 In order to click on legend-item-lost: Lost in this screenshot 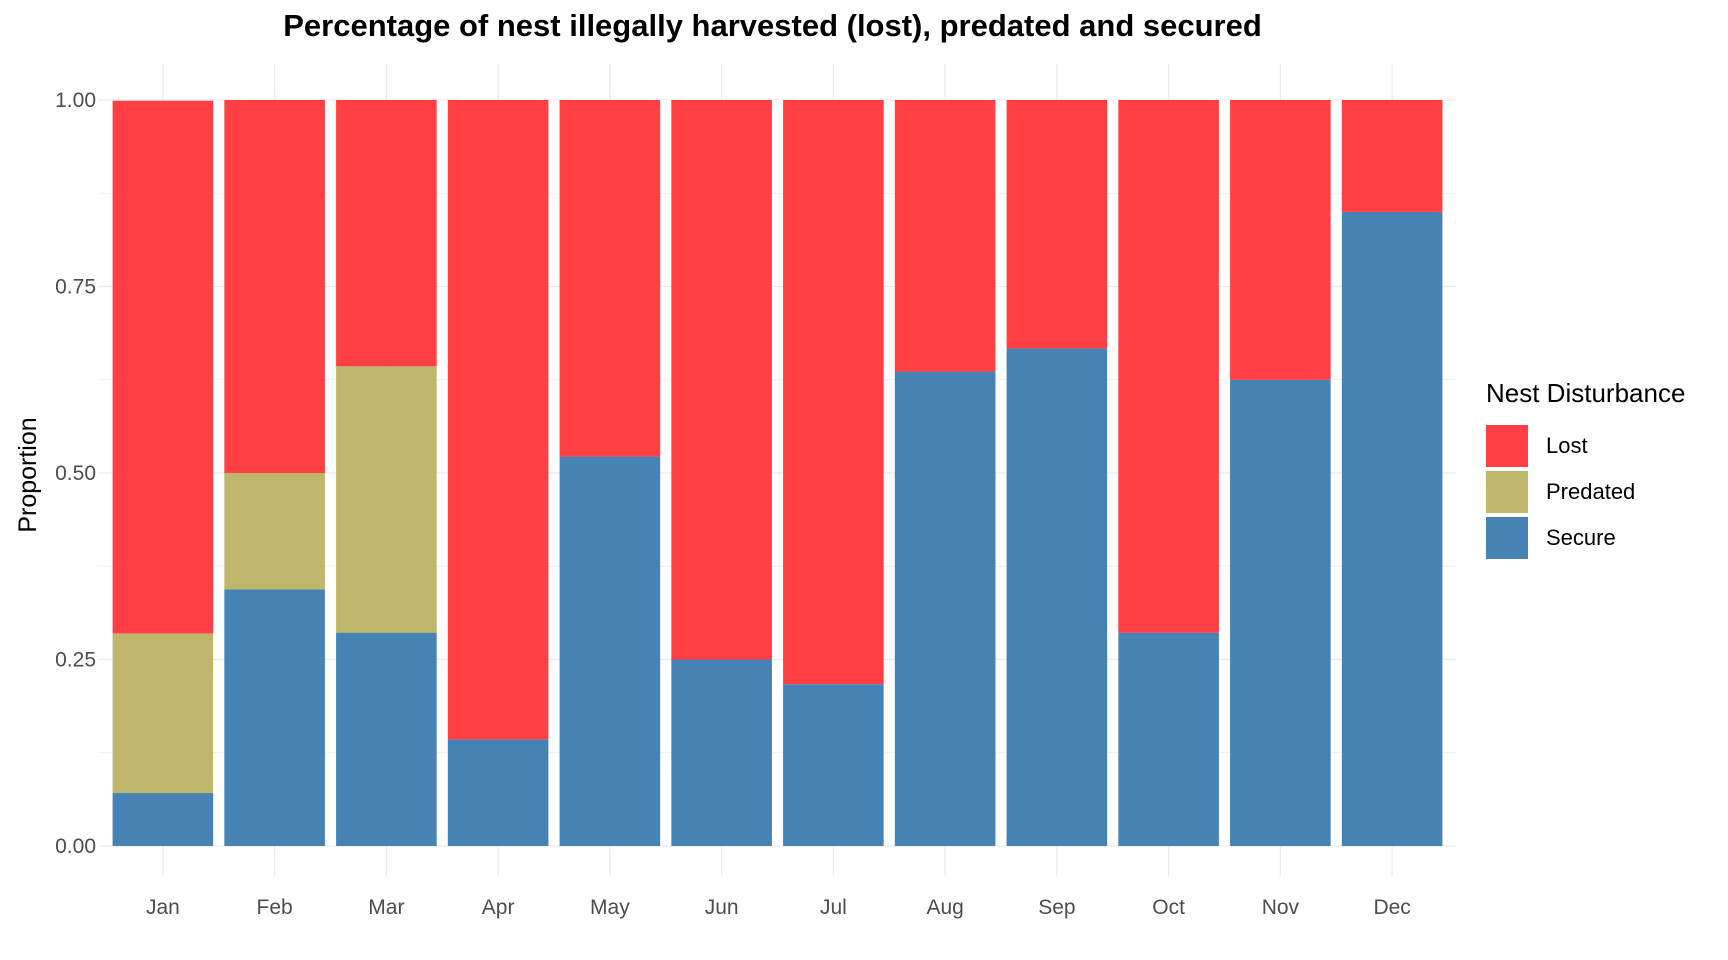, I will do `click(1585, 446)`.